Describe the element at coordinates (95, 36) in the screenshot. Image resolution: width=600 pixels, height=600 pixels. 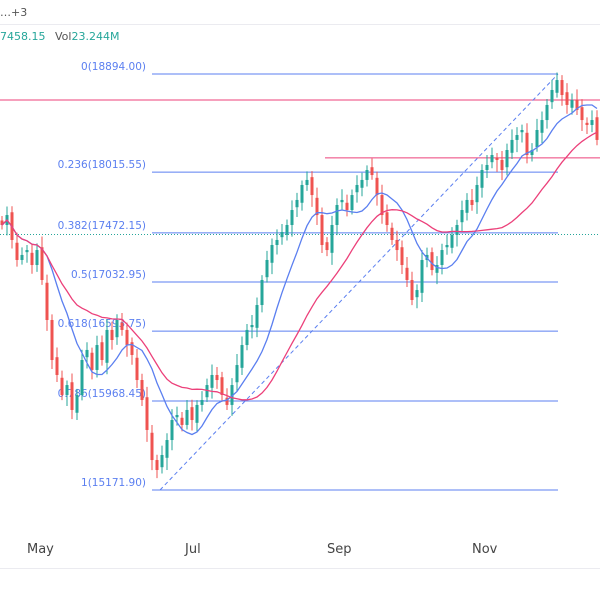
I see `vol-value: 23.244M` at that location.